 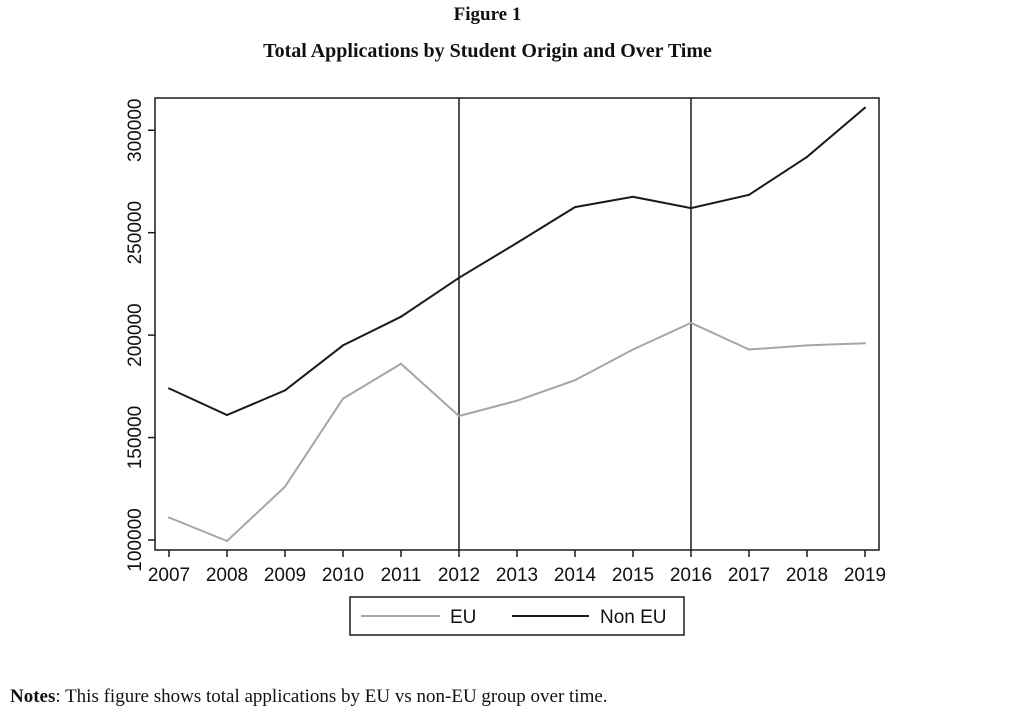 What do you see at coordinates (575, 575) in the screenshot?
I see `x-tick-label: 2014` at bounding box center [575, 575].